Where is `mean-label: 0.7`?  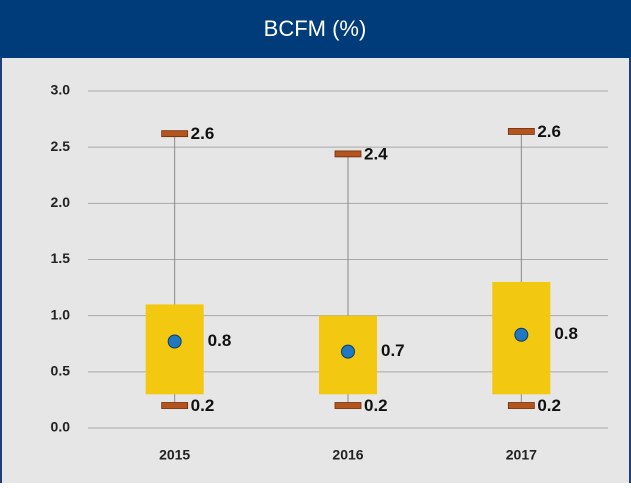
mean-label: 0.7 is located at coordinates (393, 350).